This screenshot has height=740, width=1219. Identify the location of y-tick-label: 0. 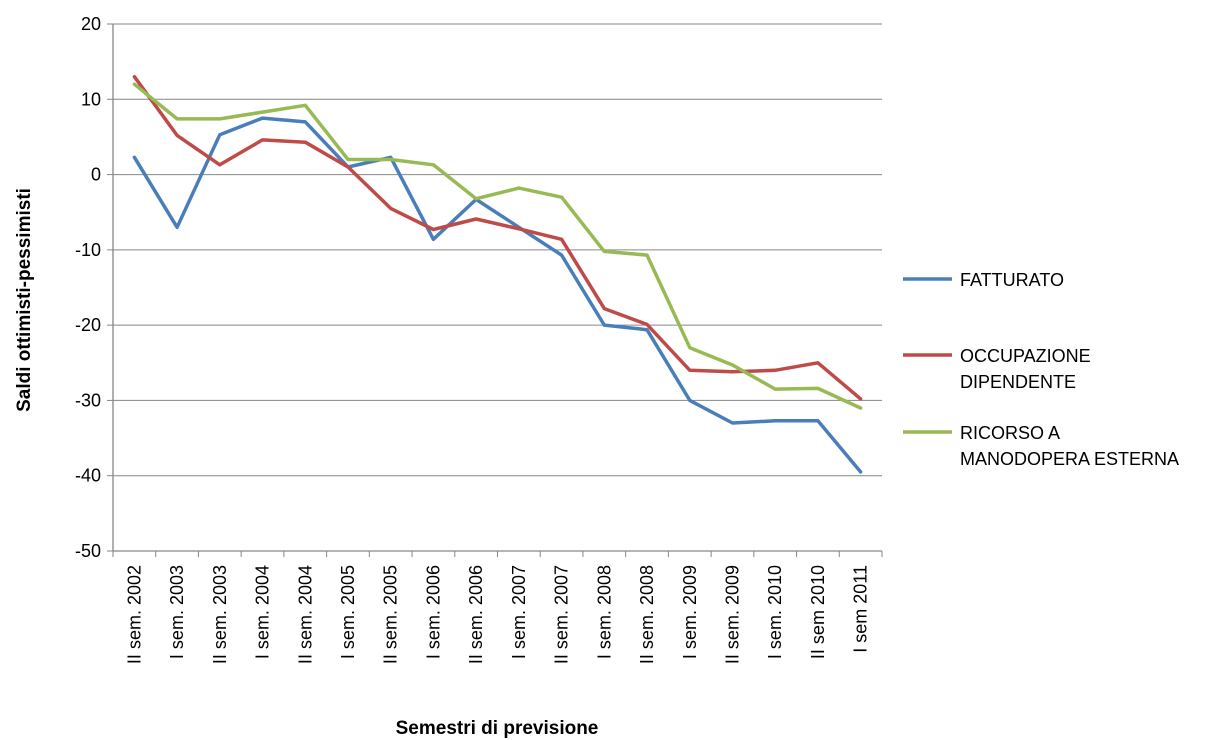
(96, 175).